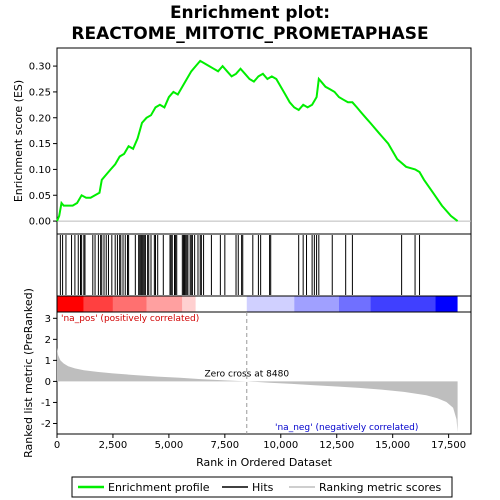 The width and height of the screenshot is (500, 500). I want to click on x-axis-label: Rank in Ordered Dataset, so click(264, 462).